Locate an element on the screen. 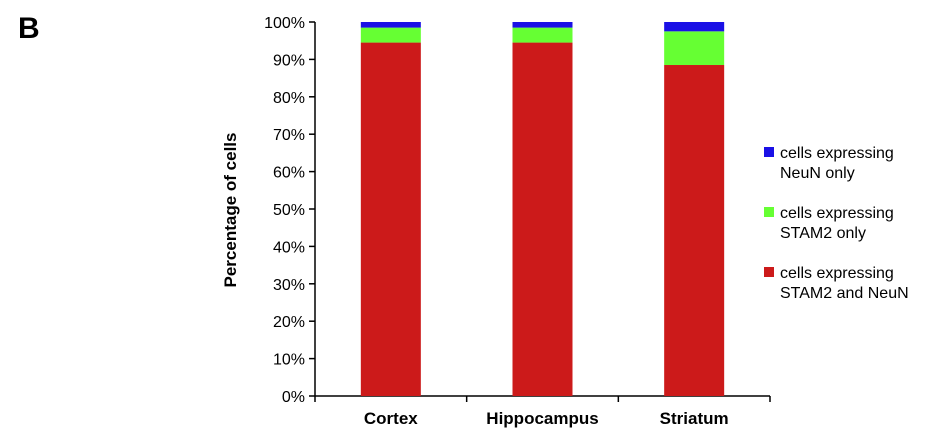 This screenshot has height=432, width=947. panel-label: B is located at coordinates (29, 28).